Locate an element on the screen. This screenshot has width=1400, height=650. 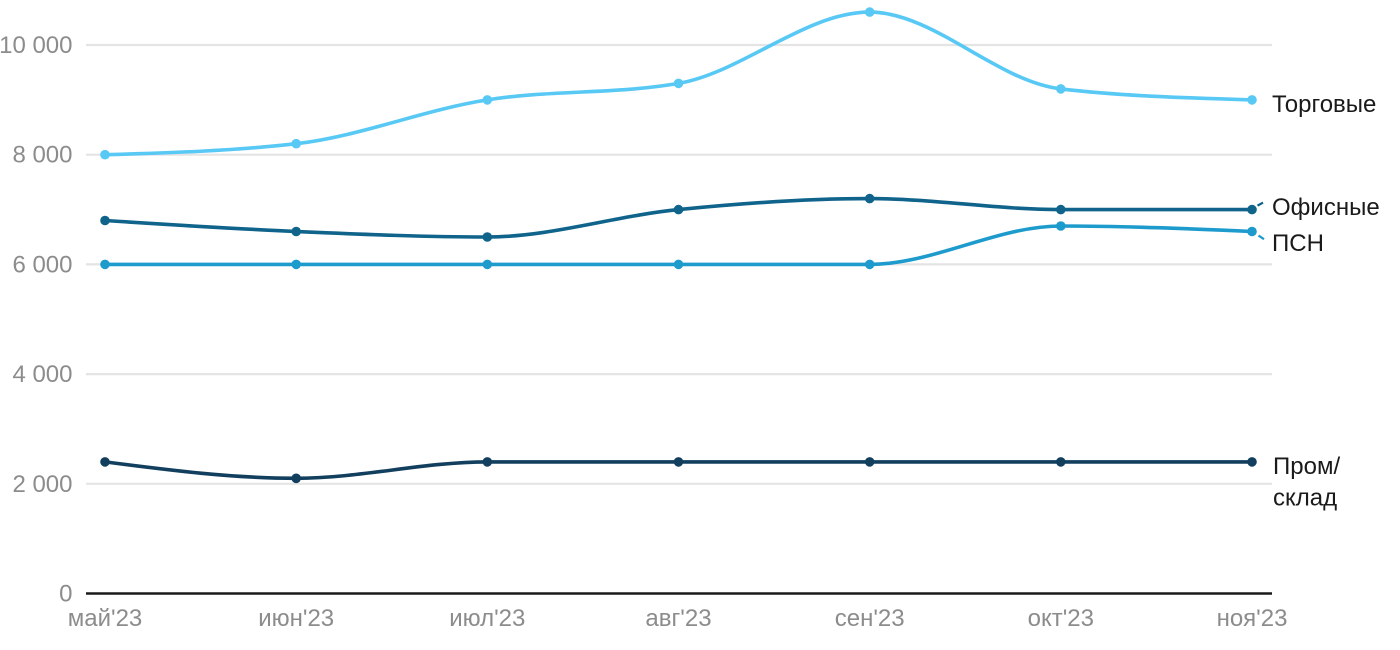
svg-text: сен'23 is located at coordinates (870, 618).